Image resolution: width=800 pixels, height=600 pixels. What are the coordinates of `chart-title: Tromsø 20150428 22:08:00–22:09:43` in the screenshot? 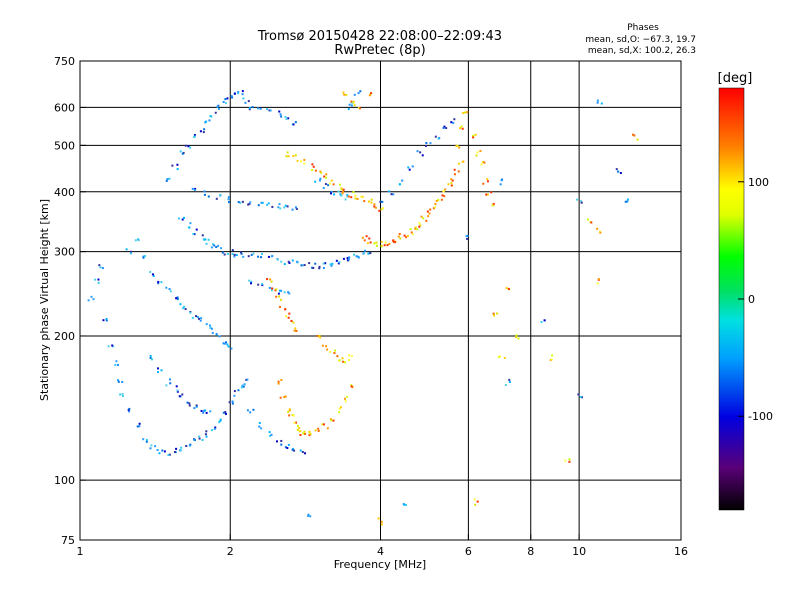 It's located at (379, 36).